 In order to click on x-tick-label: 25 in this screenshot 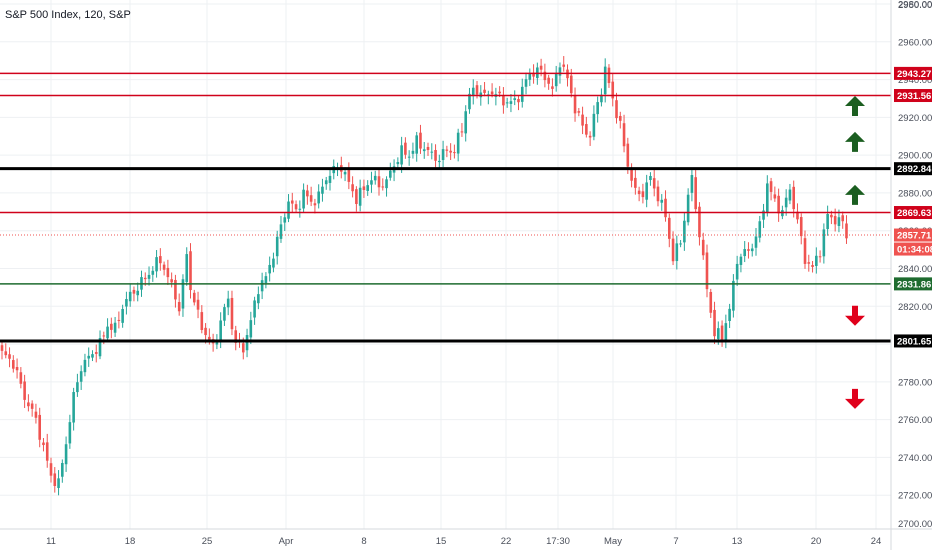, I will do `click(207, 541)`.